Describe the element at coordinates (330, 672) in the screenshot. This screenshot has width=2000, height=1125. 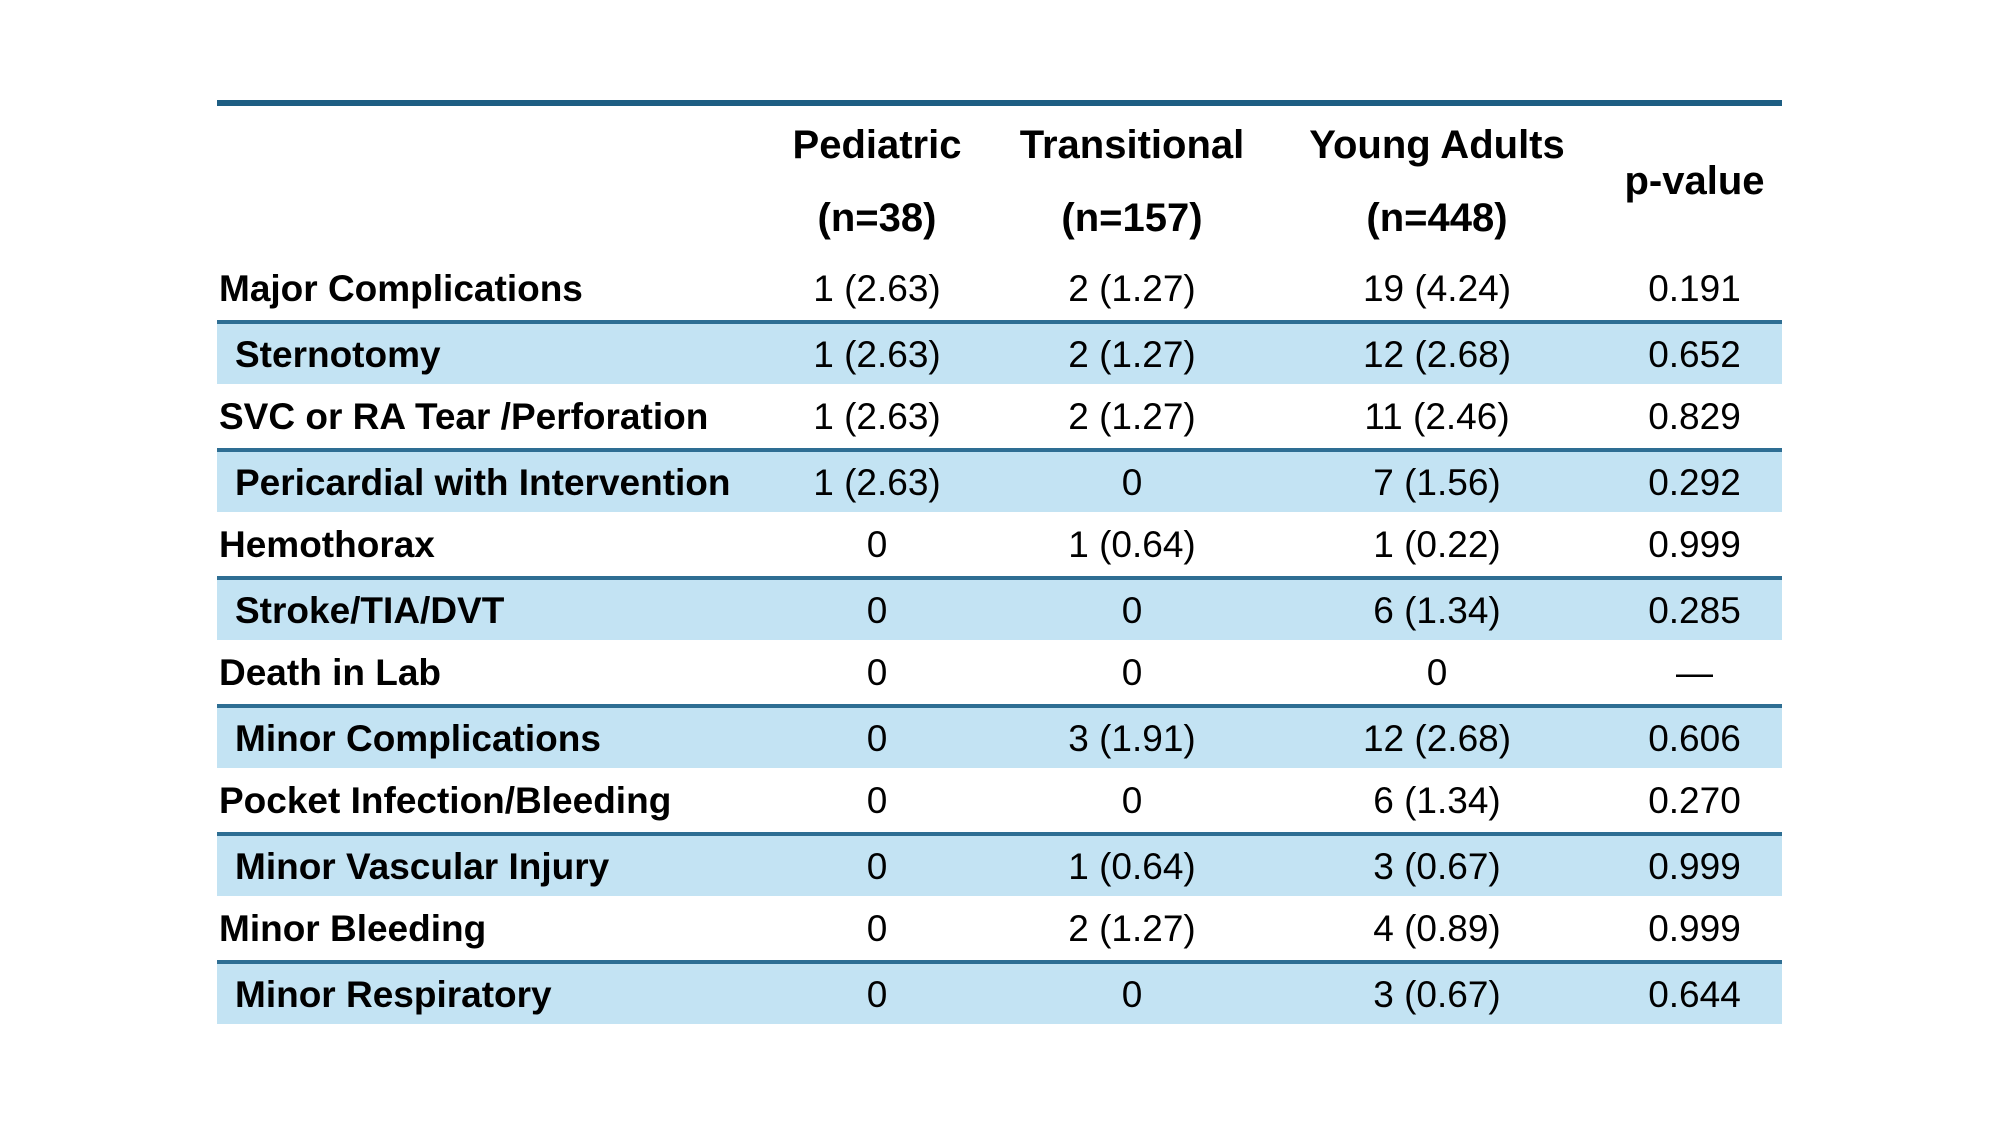
I see `row-label: Death in Lab` at that location.